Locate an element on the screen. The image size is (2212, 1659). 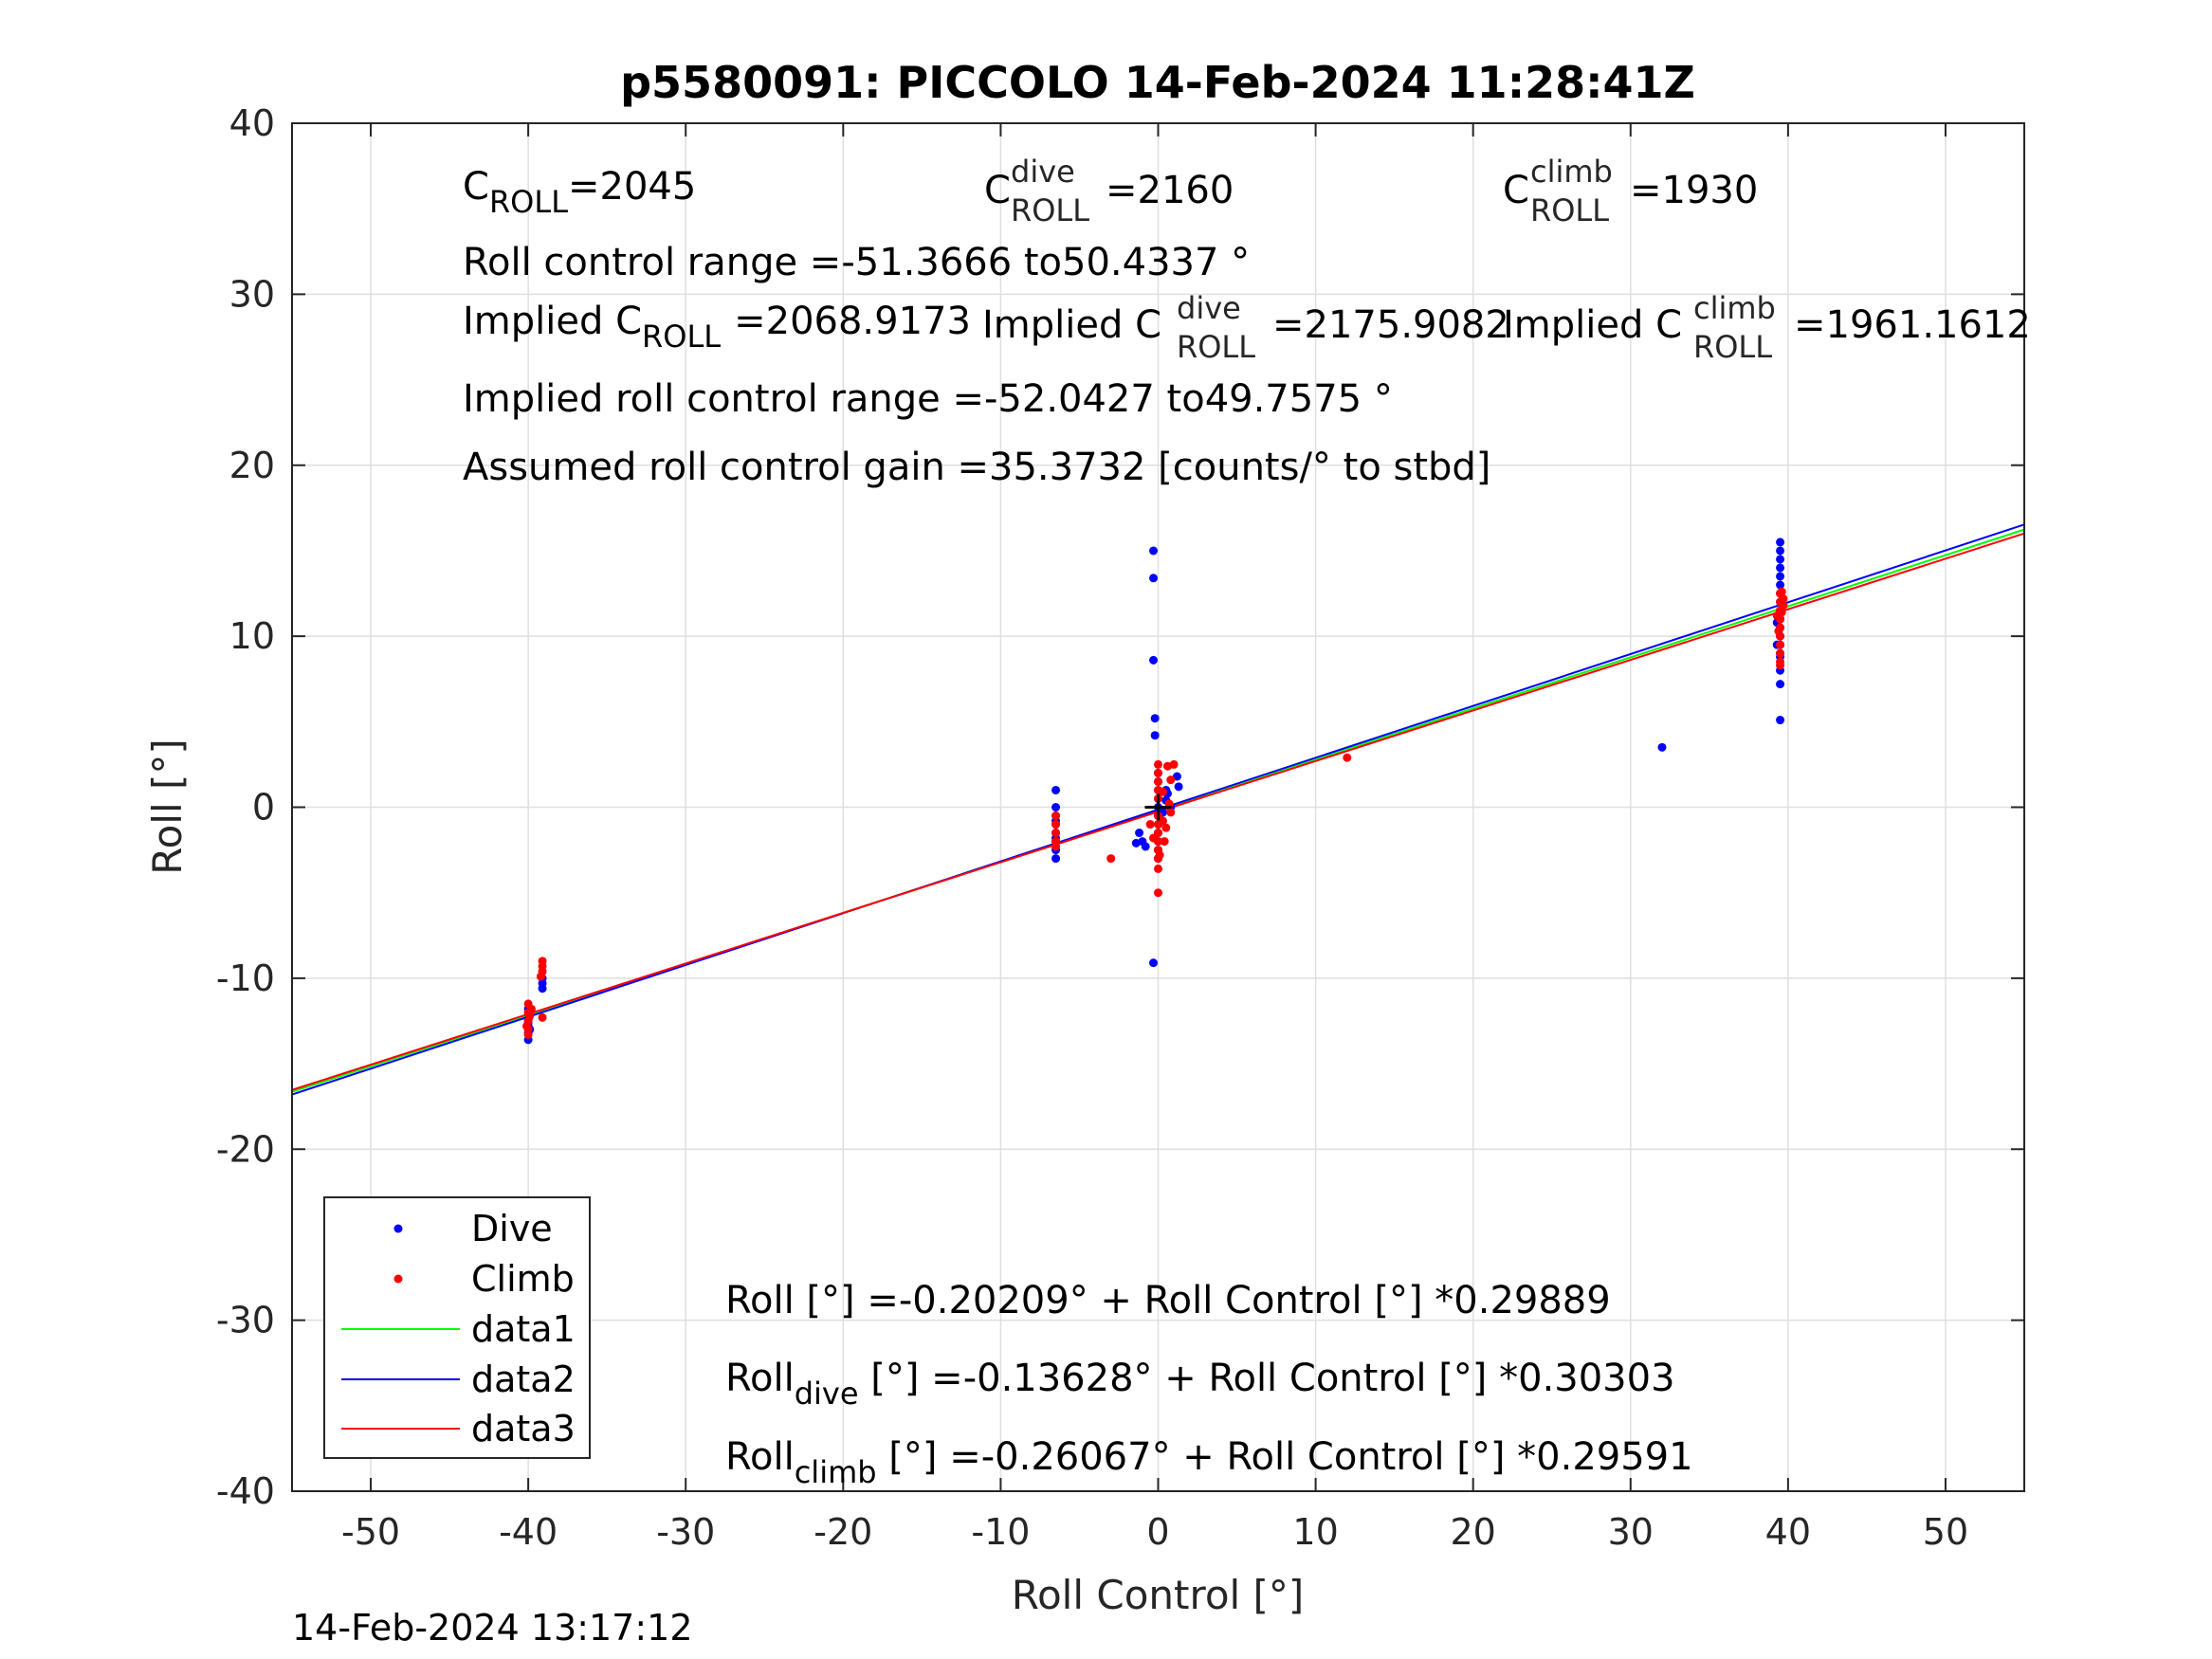
x-tick-label: 40 is located at coordinates (1788, 1532).